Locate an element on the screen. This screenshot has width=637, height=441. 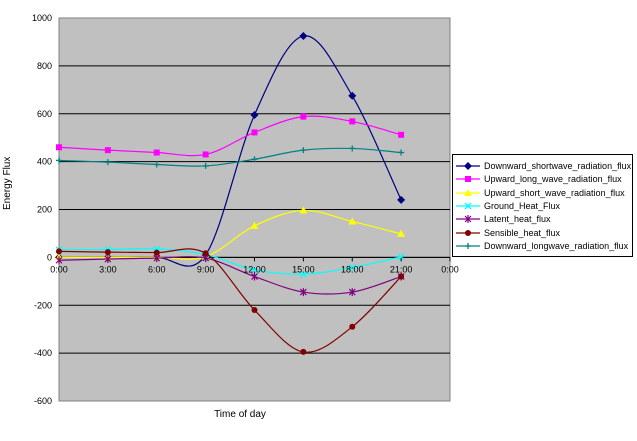
legend-label: Downward_shortwave_radiation_flux is located at coordinates (558, 166).